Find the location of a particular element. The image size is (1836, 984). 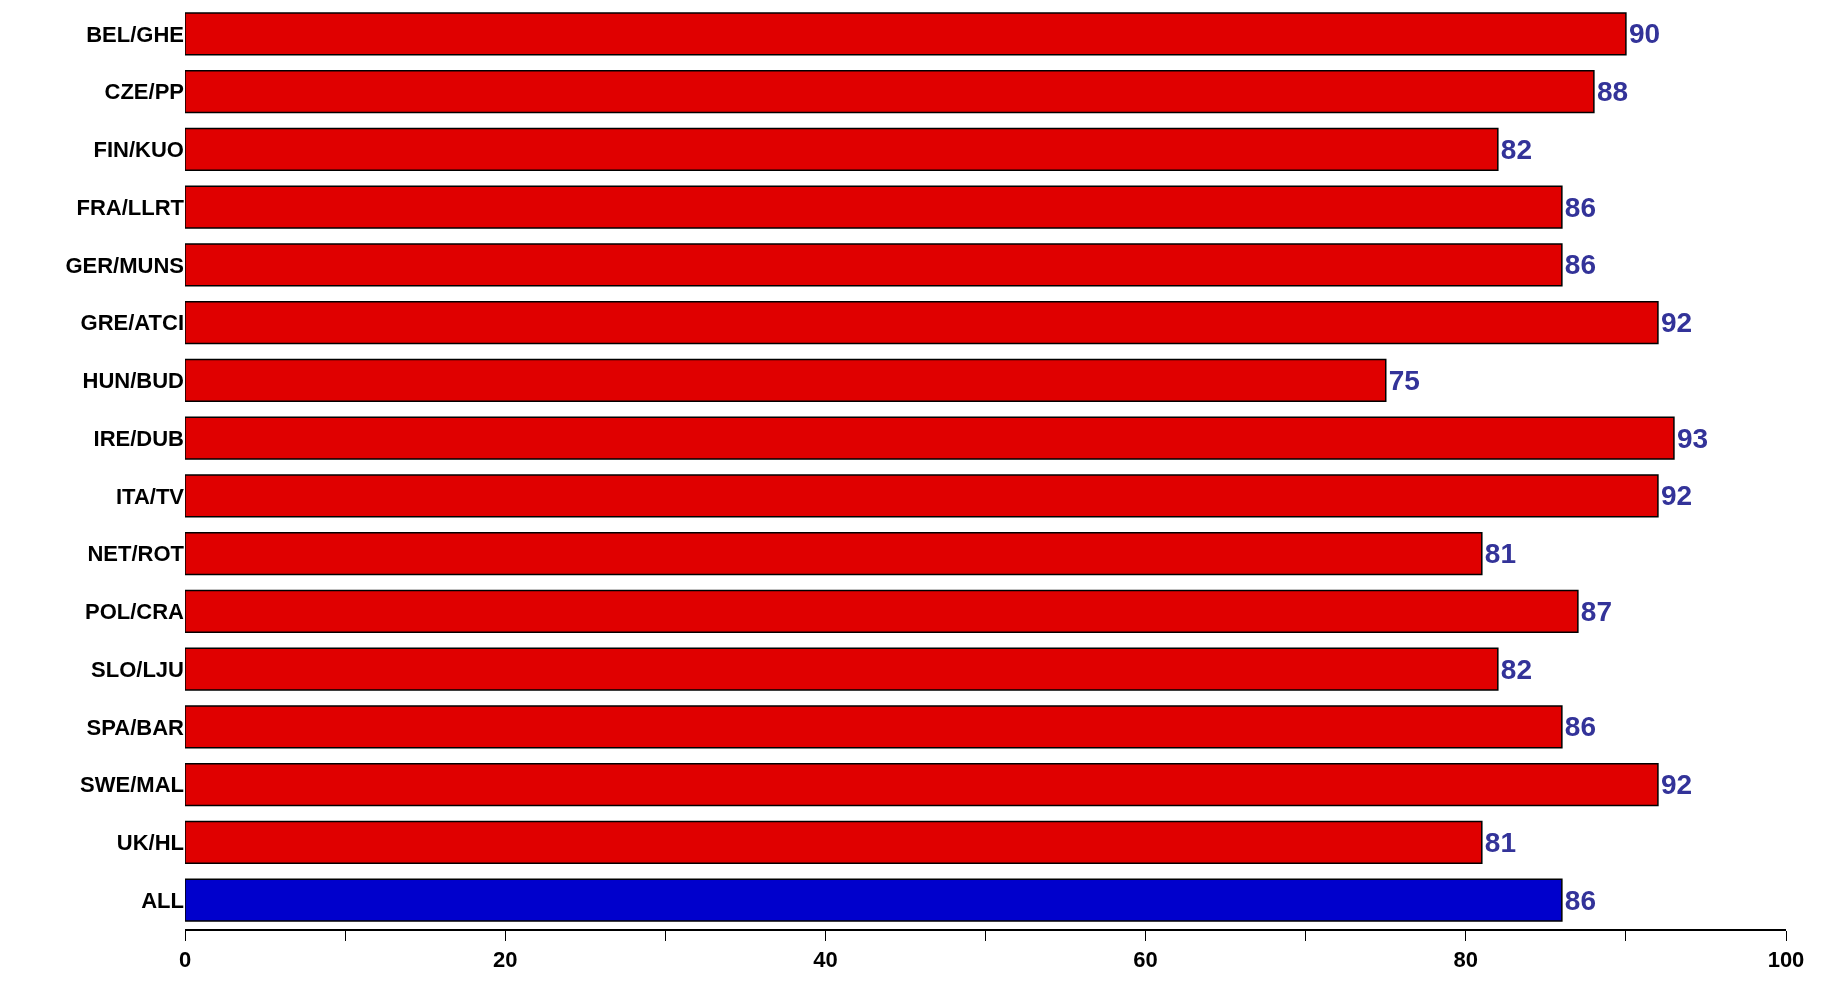

x-tick-label: 60 is located at coordinates (1145, 960).